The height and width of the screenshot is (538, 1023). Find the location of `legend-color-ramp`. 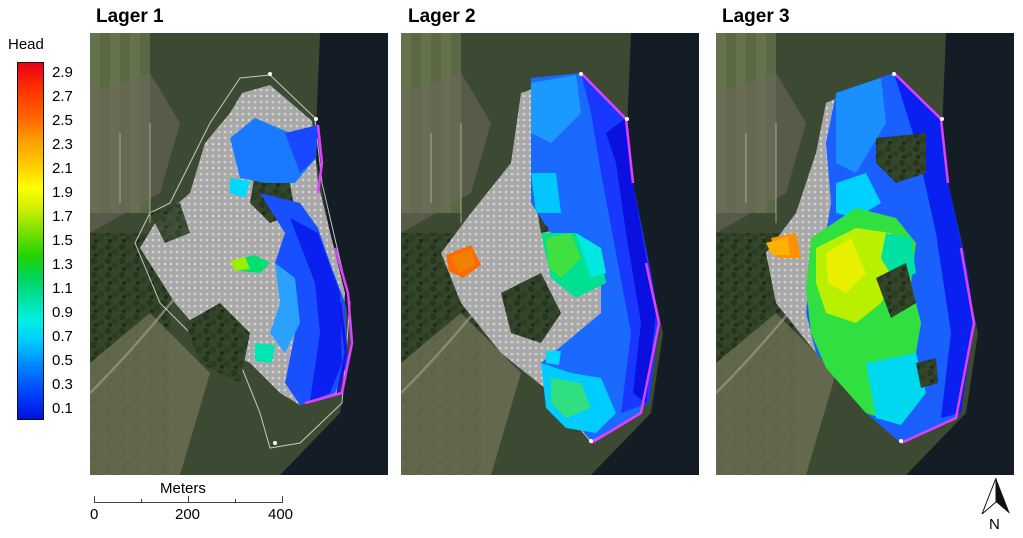

legend-color-ramp is located at coordinates (30, 241).